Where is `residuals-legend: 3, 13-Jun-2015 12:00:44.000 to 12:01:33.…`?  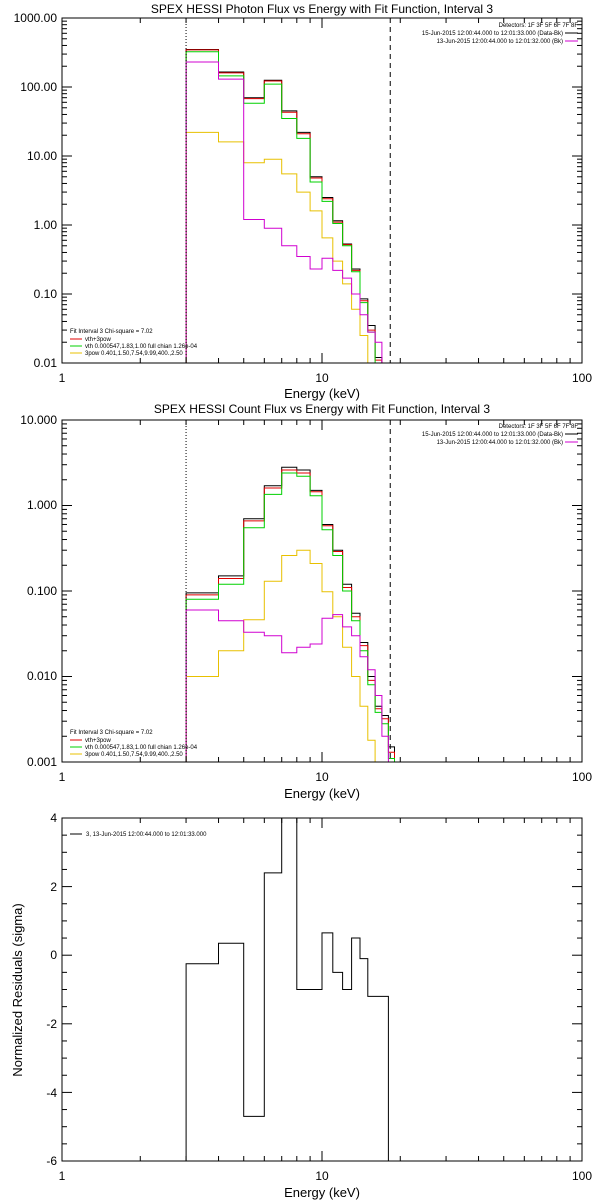
residuals-legend: 3, 13-Jun-2015 12:00:44.000 to 12:01:33.… is located at coordinates (138, 835).